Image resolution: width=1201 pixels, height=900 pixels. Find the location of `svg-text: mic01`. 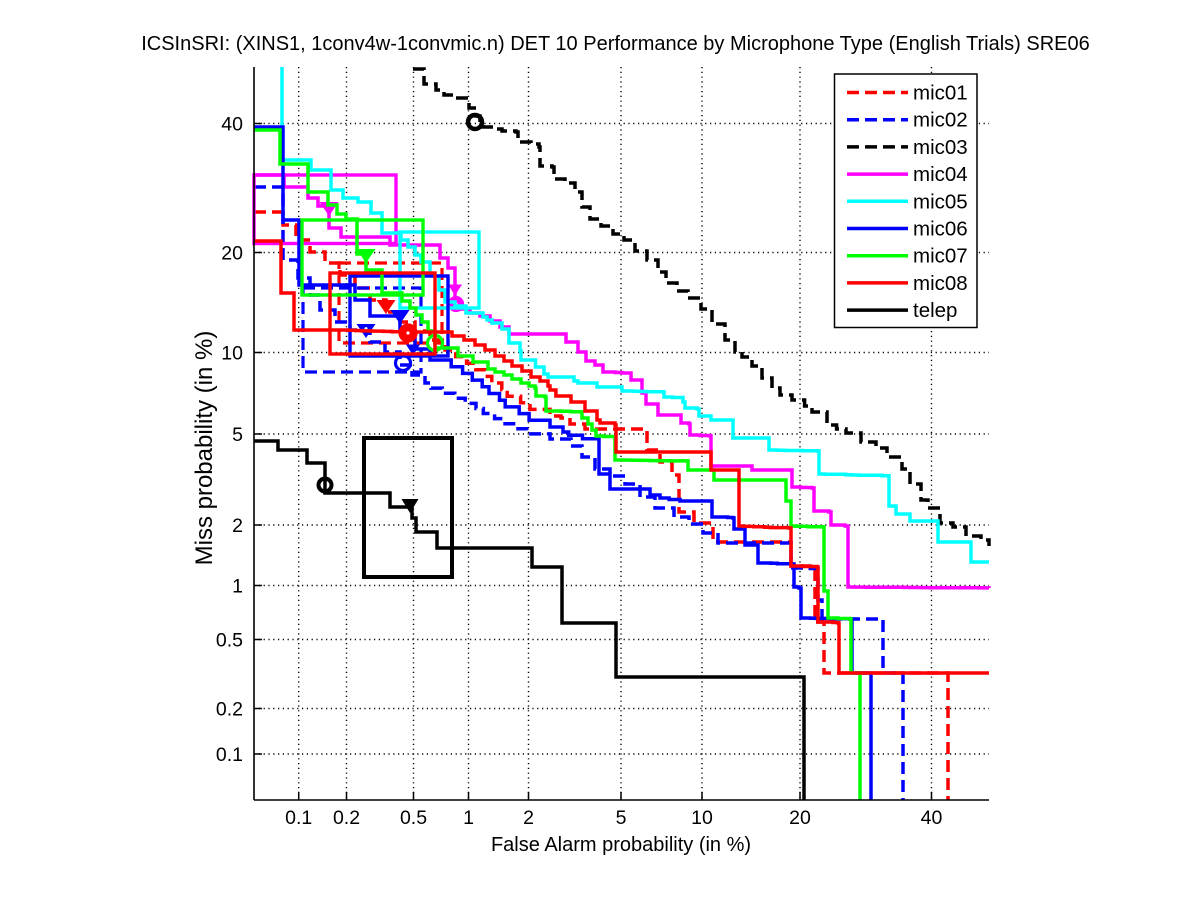

svg-text: mic01 is located at coordinates (940, 93).